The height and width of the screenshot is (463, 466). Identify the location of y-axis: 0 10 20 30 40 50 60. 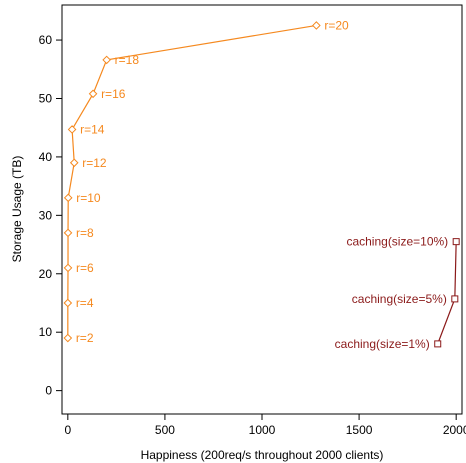
(50, 215).